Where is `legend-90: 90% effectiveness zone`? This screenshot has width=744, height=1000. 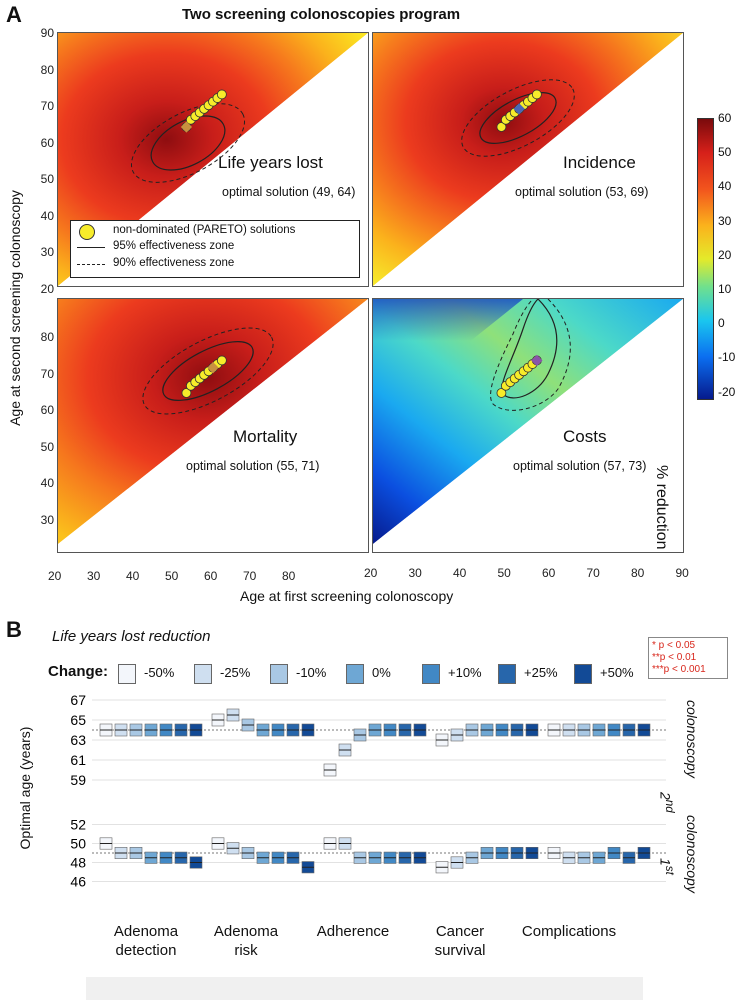 legend-90: 90% effectiveness zone is located at coordinates (174, 263).